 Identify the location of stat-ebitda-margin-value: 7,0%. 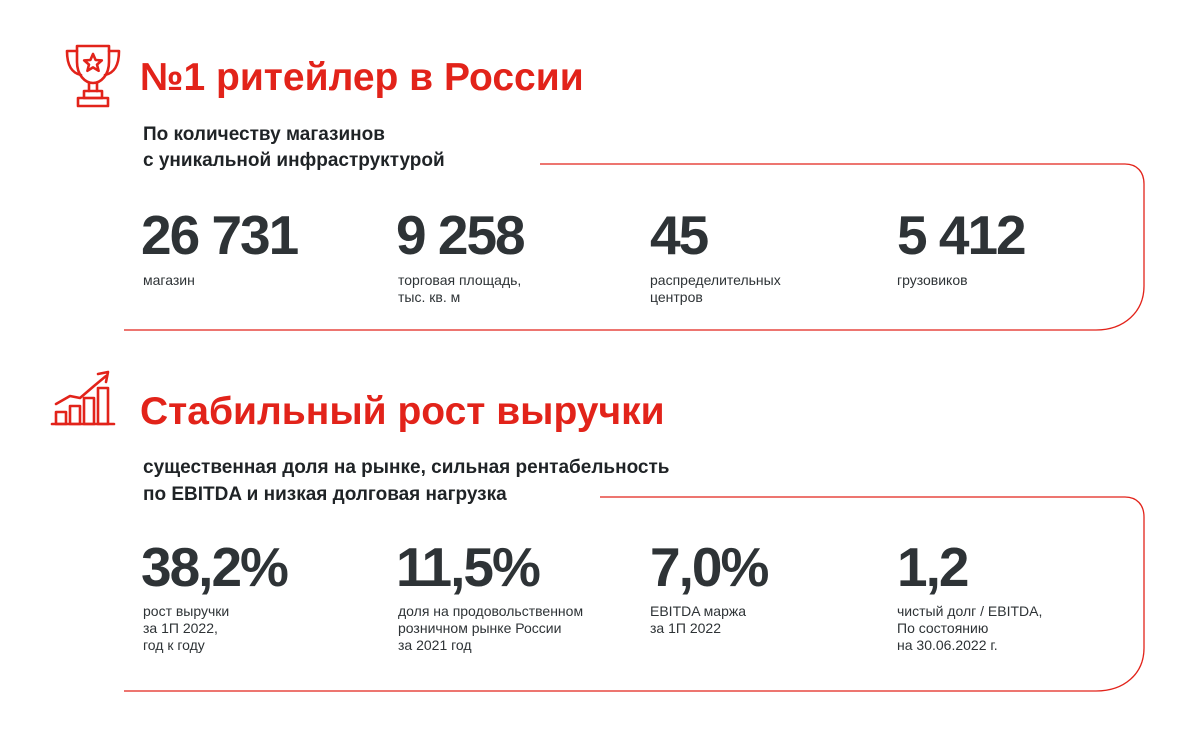
(709, 567).